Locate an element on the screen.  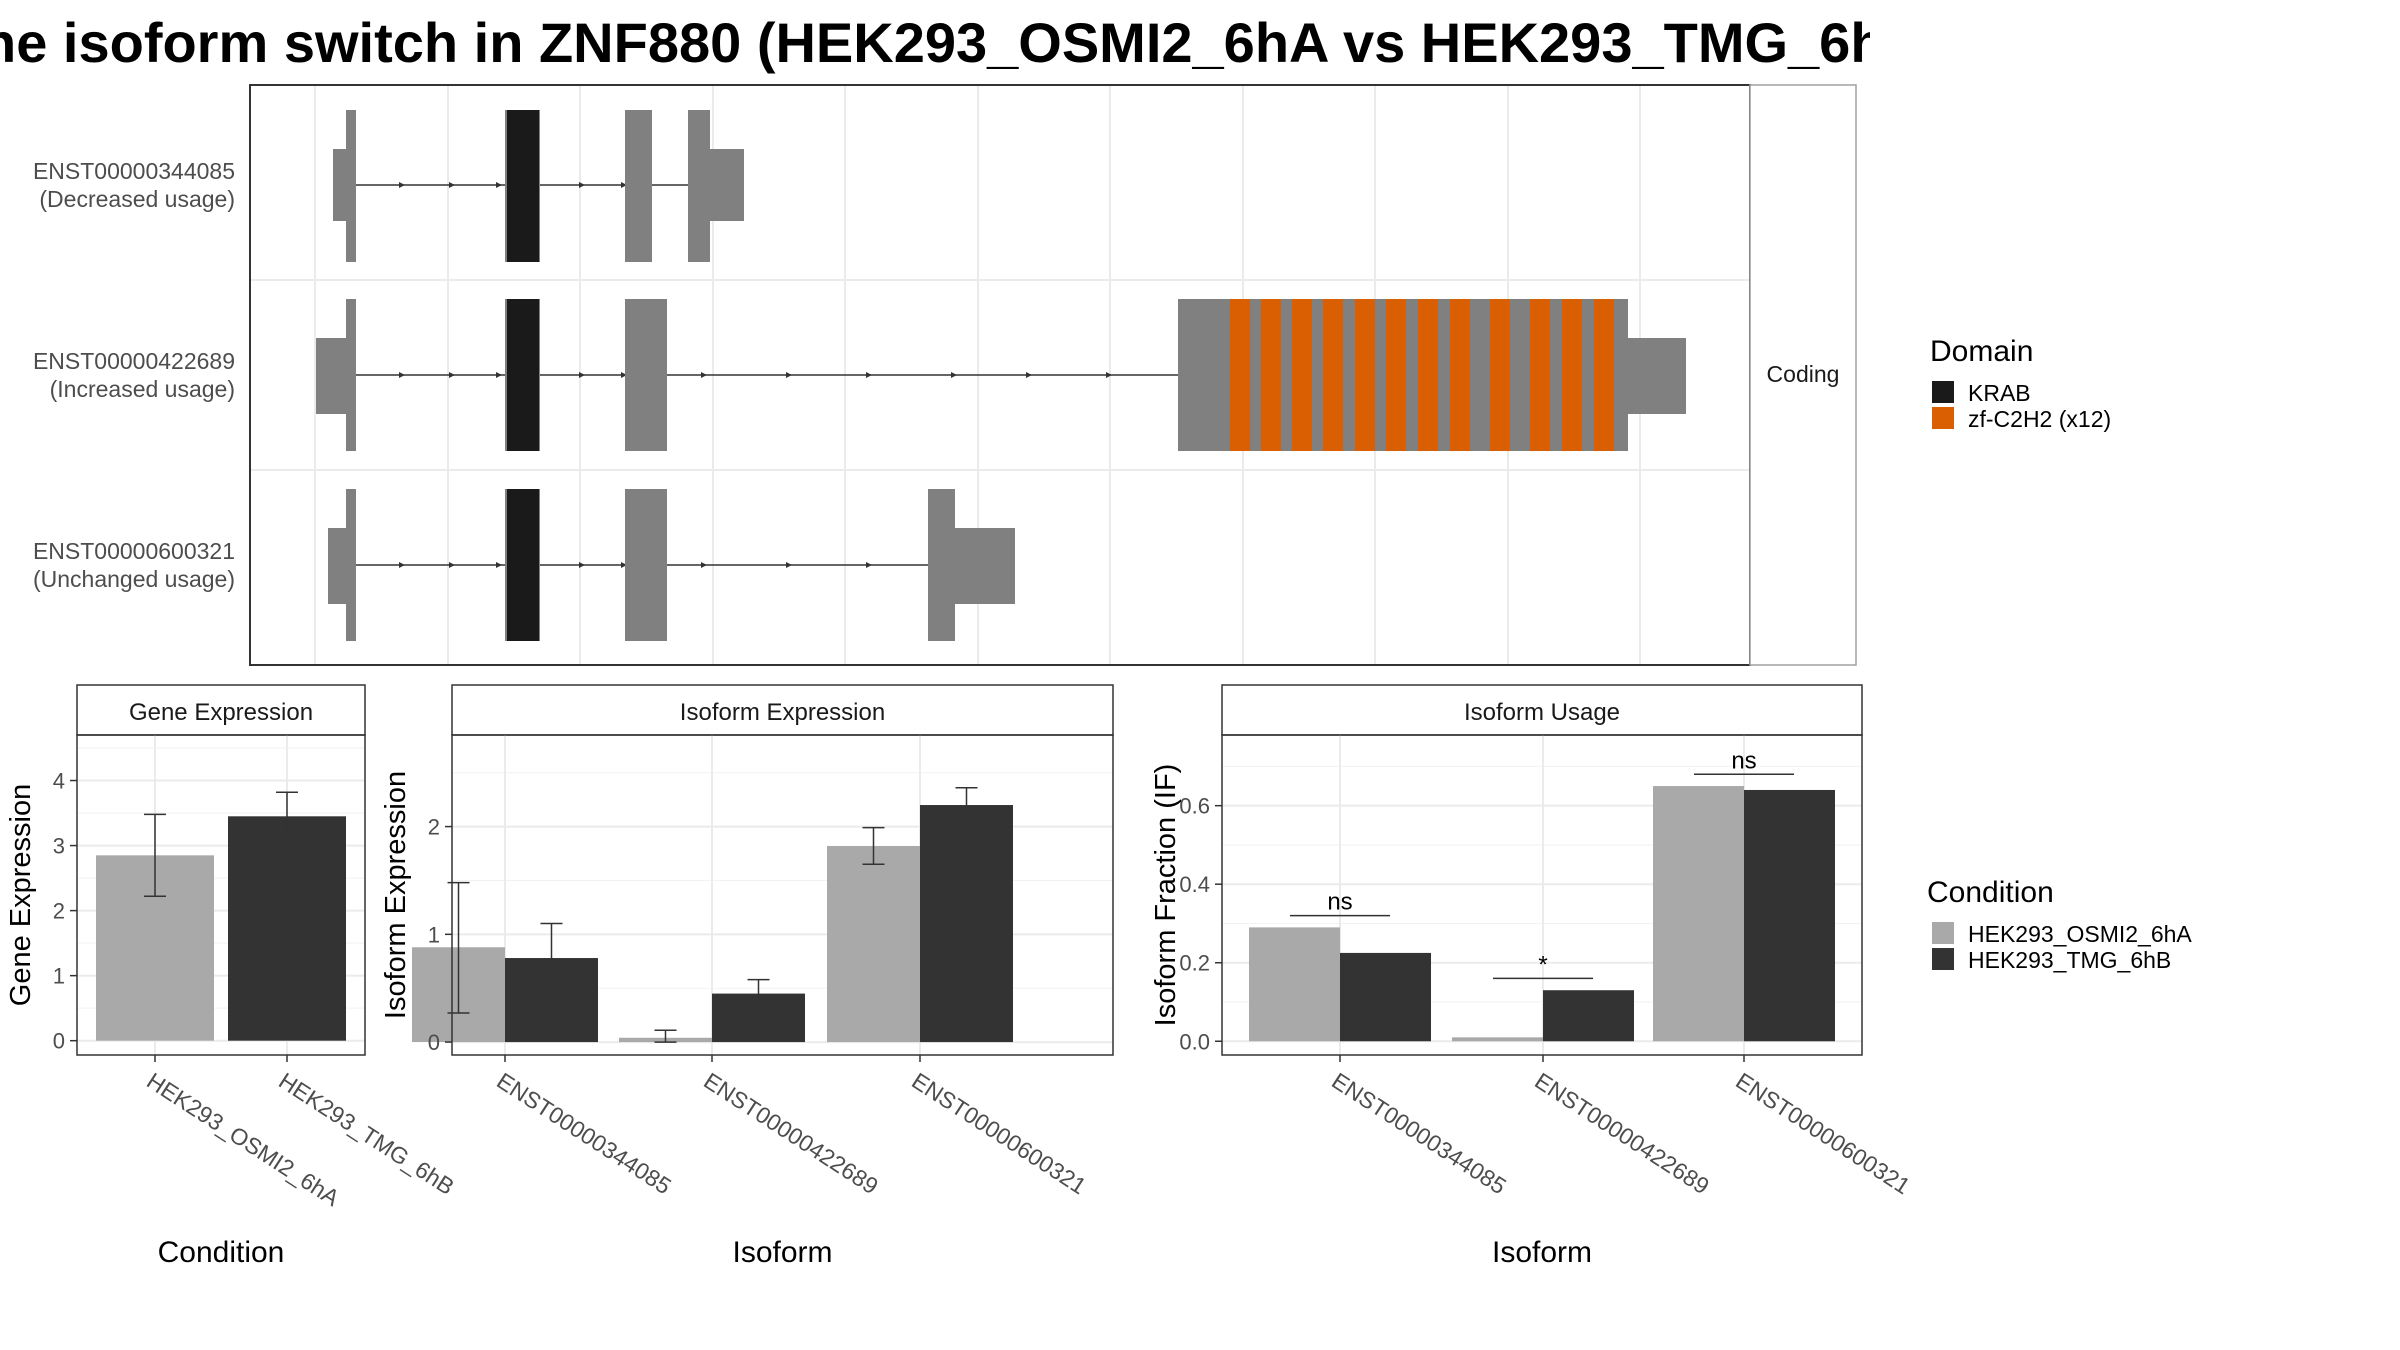
y-tick-label: 0.2 is located at coordinates (1194, 963).